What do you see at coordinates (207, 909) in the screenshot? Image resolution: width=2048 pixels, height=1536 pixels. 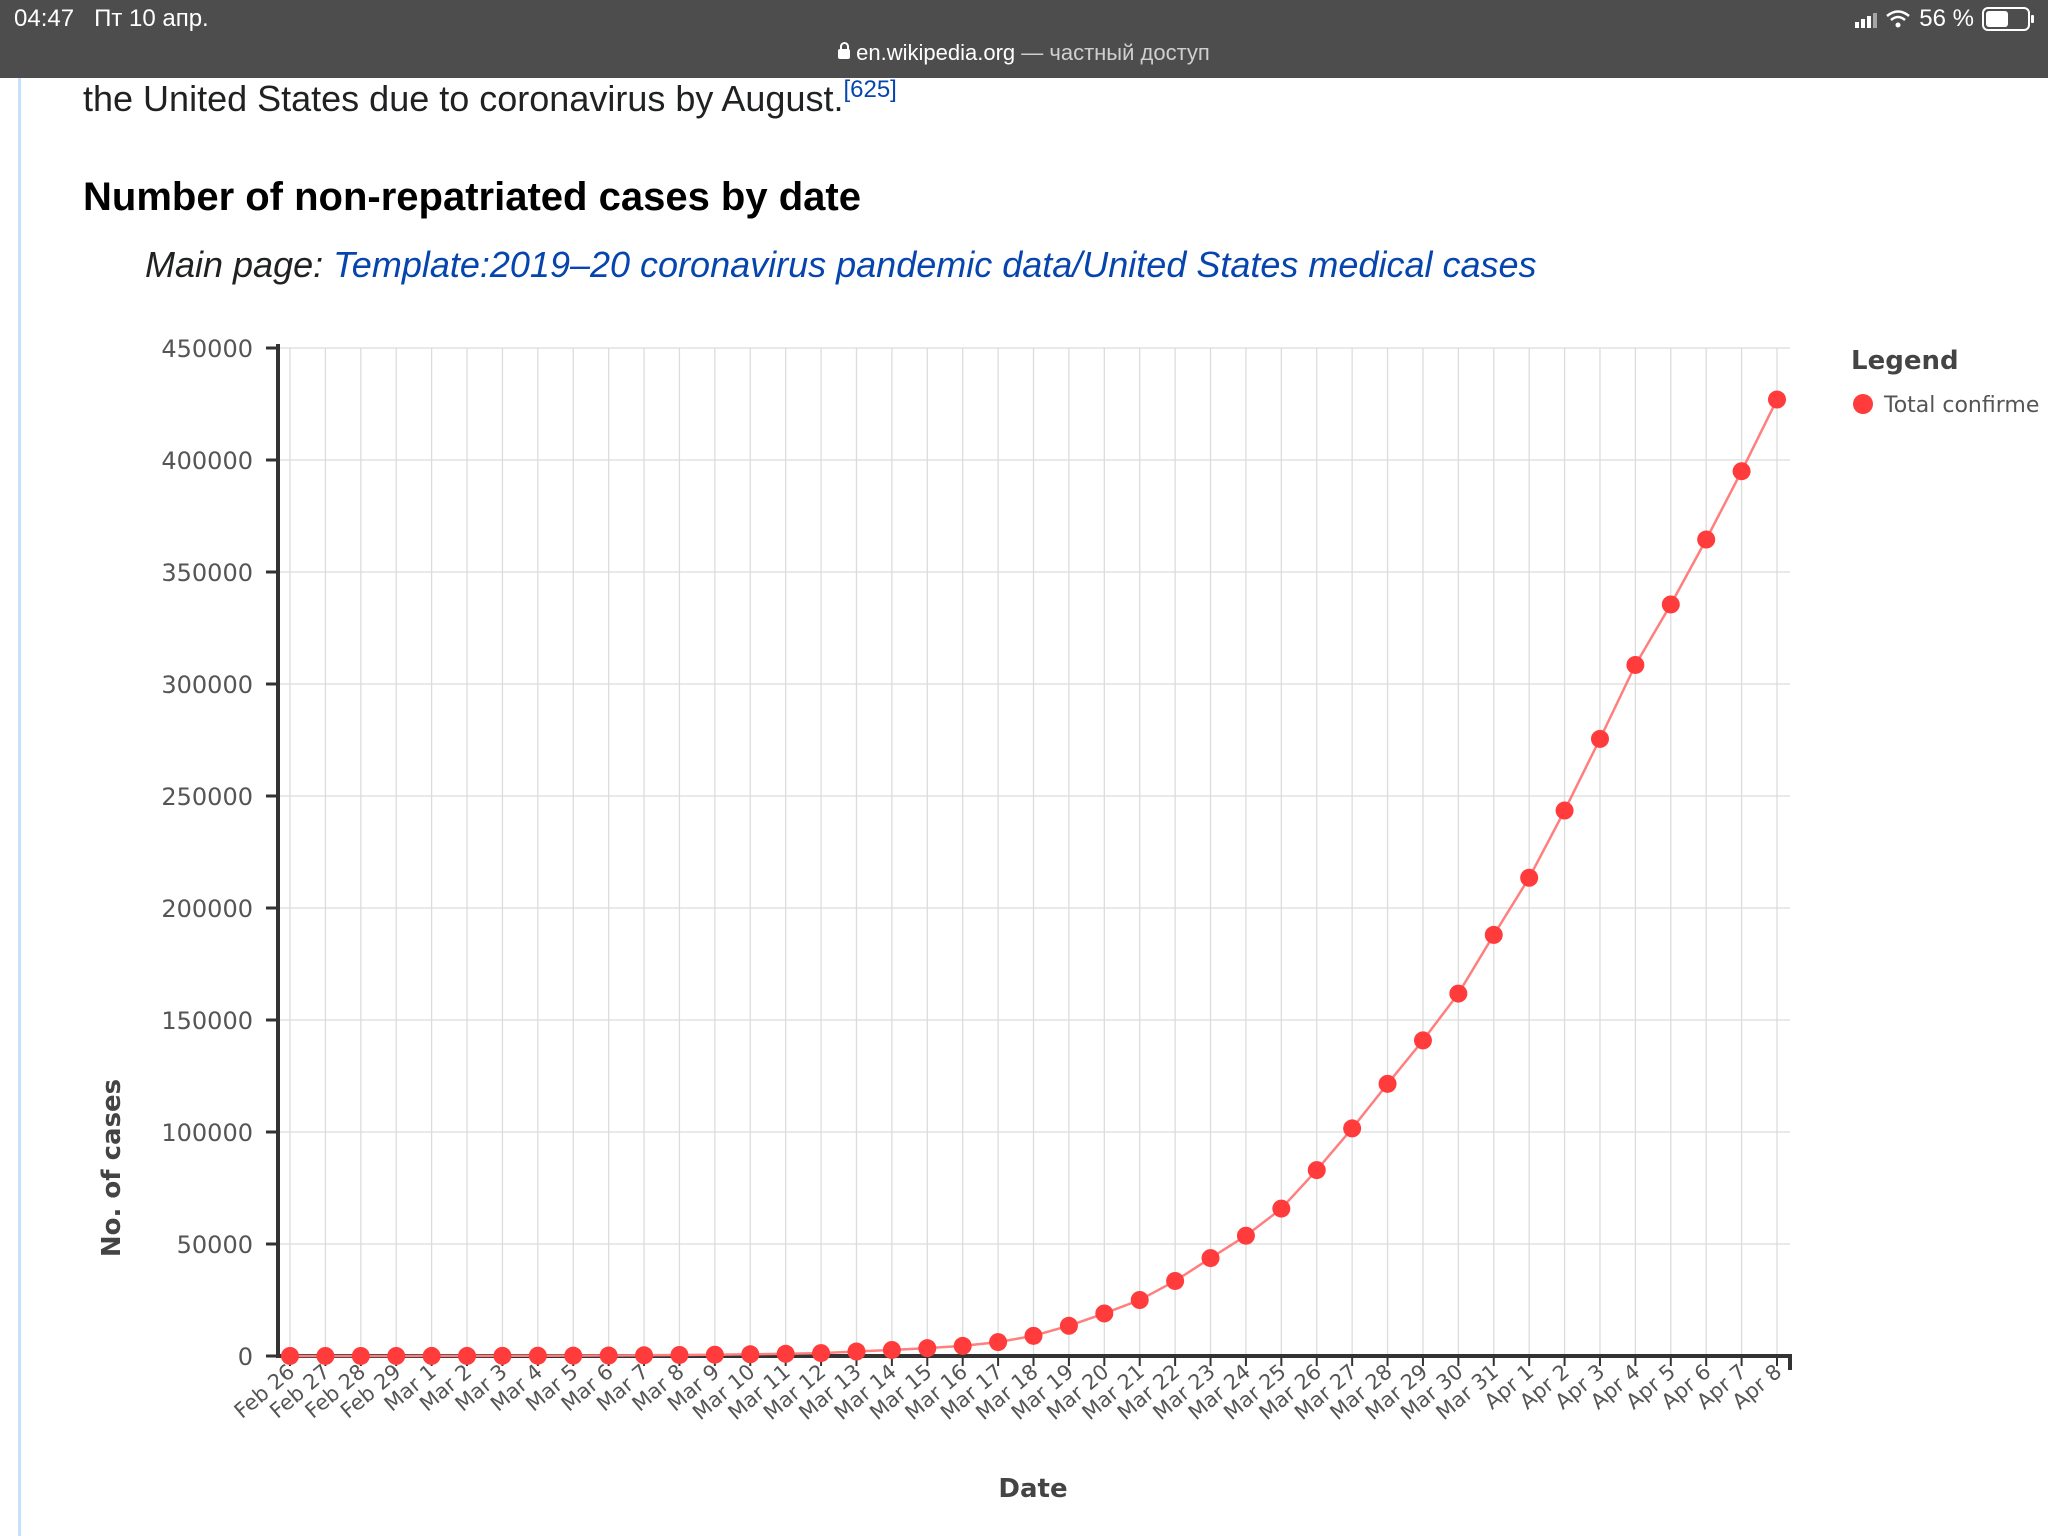 I see `y-tick-label: 200000` at bounding box center [207, 909].